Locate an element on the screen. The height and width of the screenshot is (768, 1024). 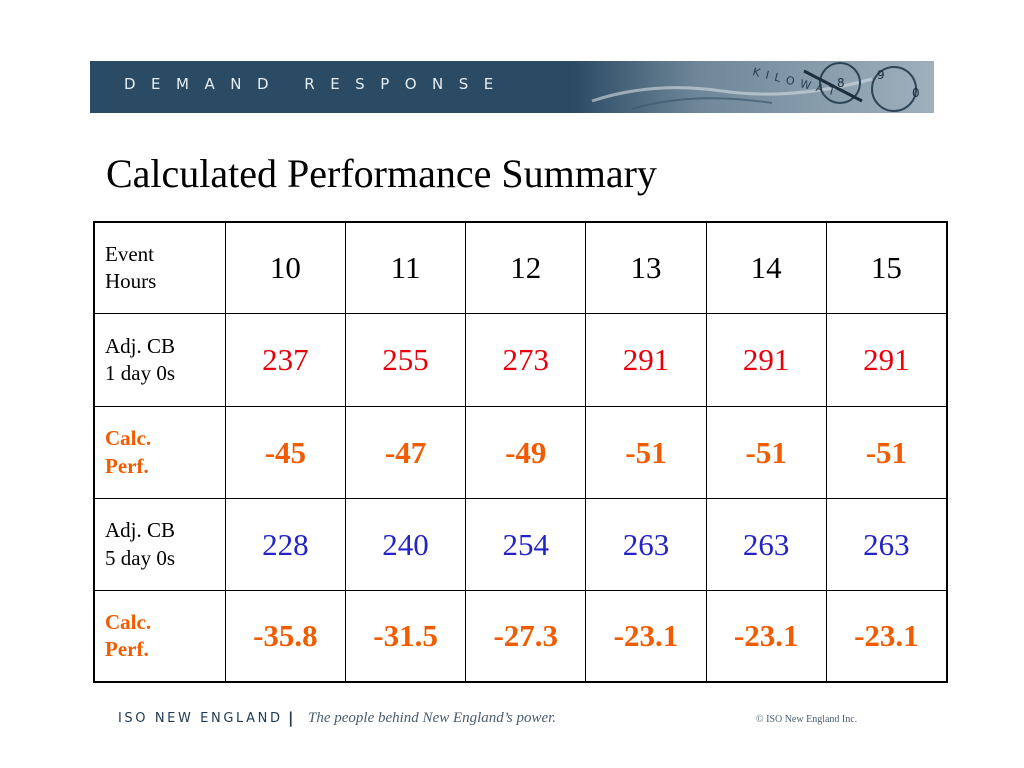
table-row-adj-cb-5day: Adj. CB 5 day 0s 228 240 254 263 263 263 is located at coordinates (520, 544).